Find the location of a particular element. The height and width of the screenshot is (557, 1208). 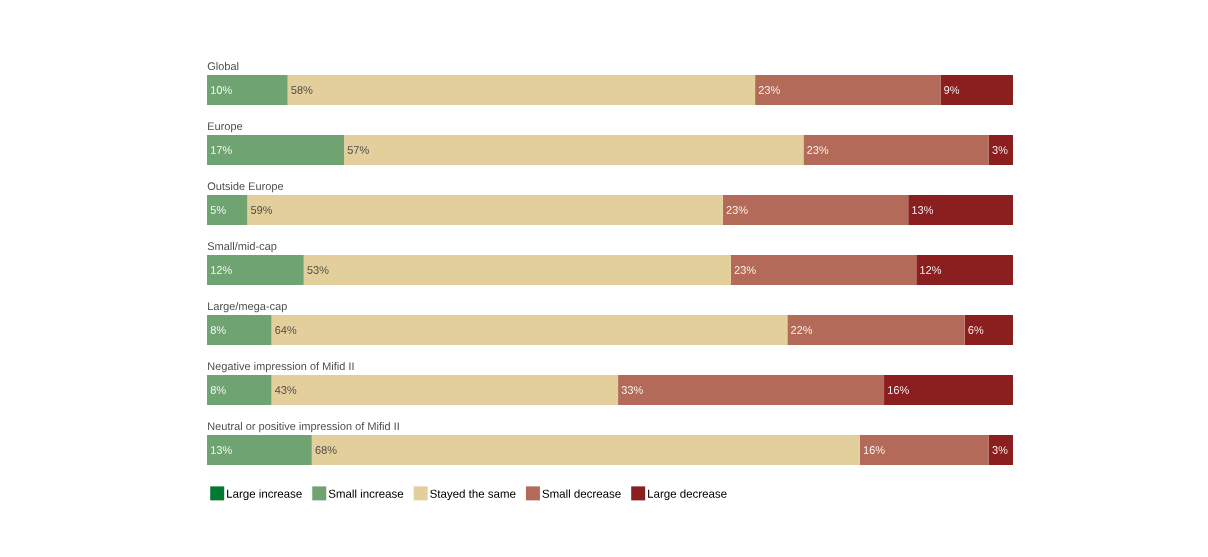

y-tick-label: Negative impression of Mifid II is located at coordinates (281, 367).